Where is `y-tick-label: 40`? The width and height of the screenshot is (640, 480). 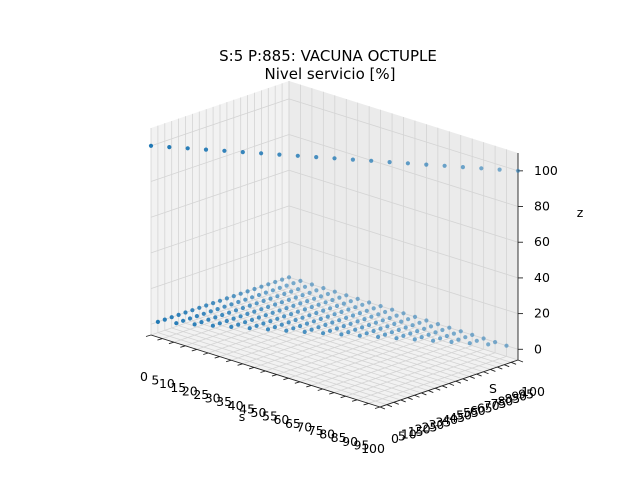
y-tick-label: 40 is located at coordinates (450, 419).